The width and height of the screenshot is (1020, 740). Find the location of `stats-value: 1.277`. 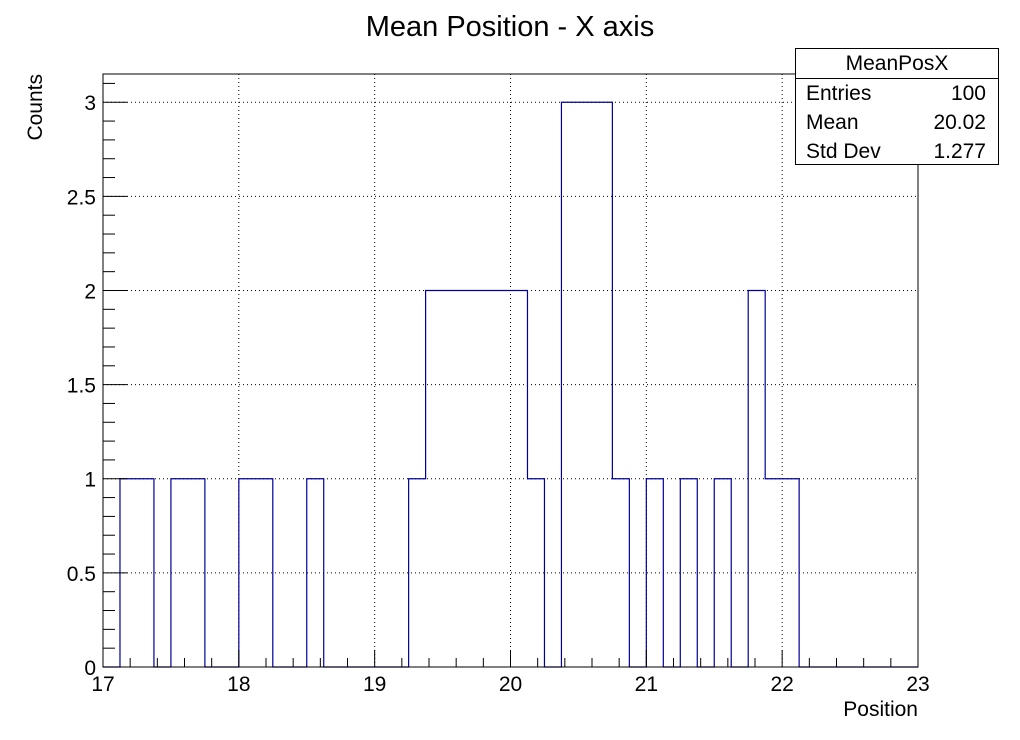

stats-value: 1.277 is located at coordinates (959, 151).